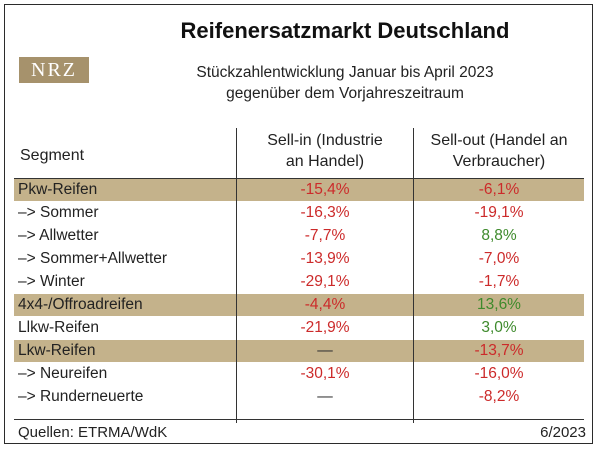 Image resolution: width=600 pixels, height=450 pixels. I want to click on sell-in-header-line-1: Sell-in (Industrie, so click(325, 140).